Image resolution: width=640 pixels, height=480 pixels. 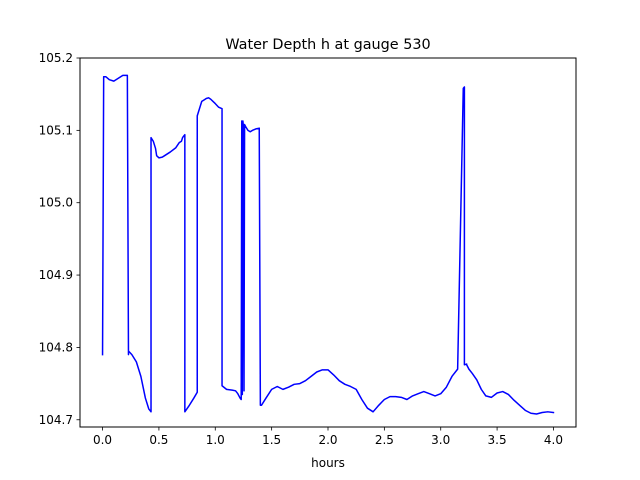 I want to click on x-tick-label: 4.0, so click(x=553, y=440).